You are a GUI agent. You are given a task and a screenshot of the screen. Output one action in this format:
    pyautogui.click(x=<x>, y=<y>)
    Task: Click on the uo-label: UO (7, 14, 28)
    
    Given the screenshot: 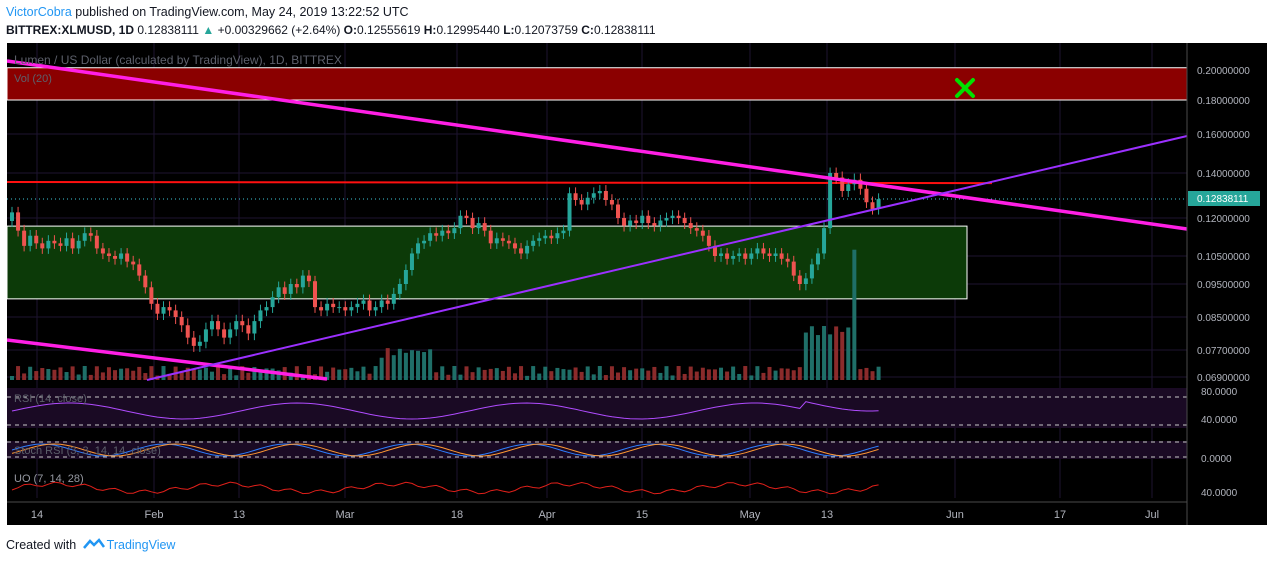 What is the action you would take?
    pyautogui.click(x=49, y=479)
    